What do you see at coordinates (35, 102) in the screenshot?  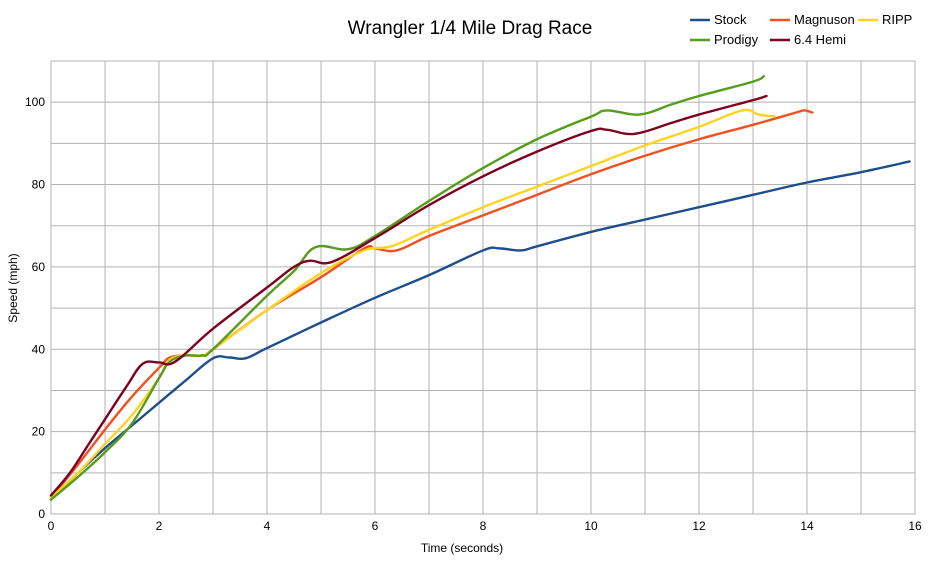 I see `y-tick-label: 100` at bounding box center [35, 102].